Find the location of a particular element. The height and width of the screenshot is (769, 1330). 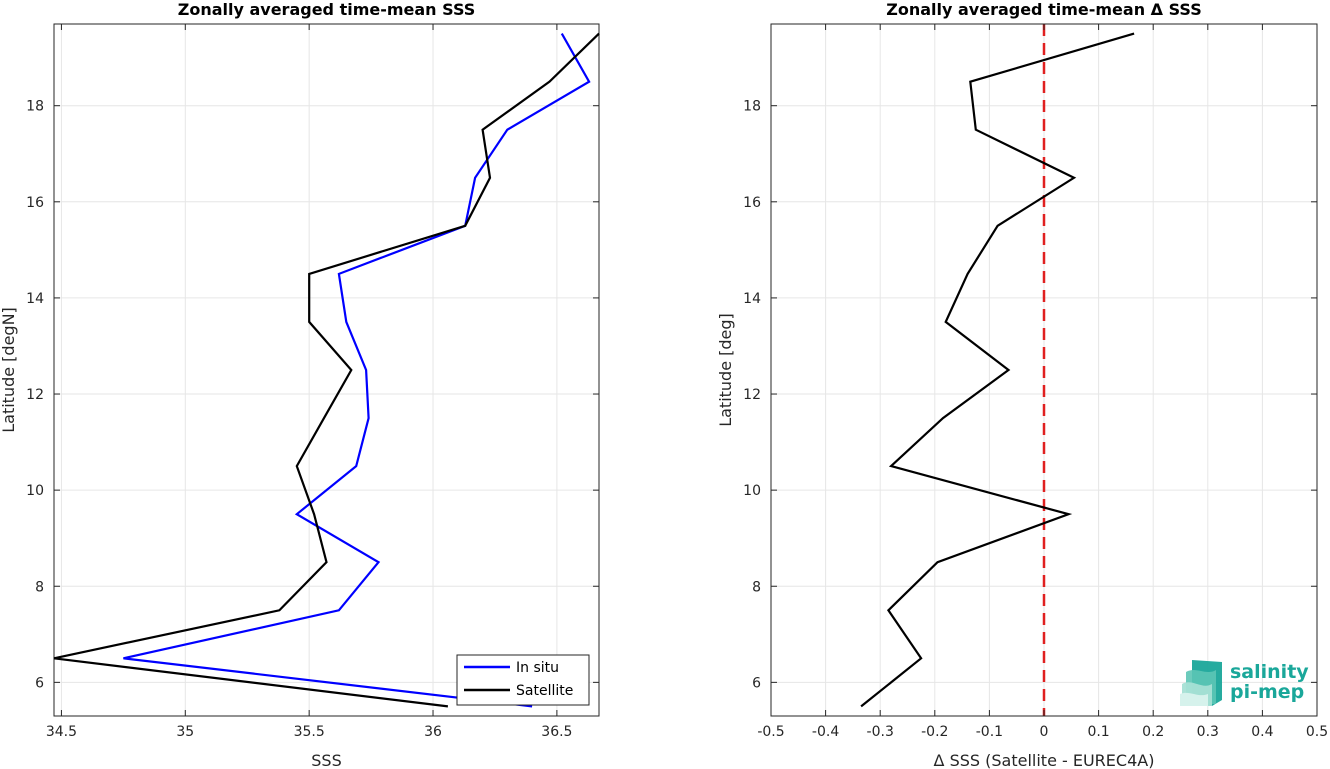

logo-text-salinity: salinity is located at coordinates (1269, 672).